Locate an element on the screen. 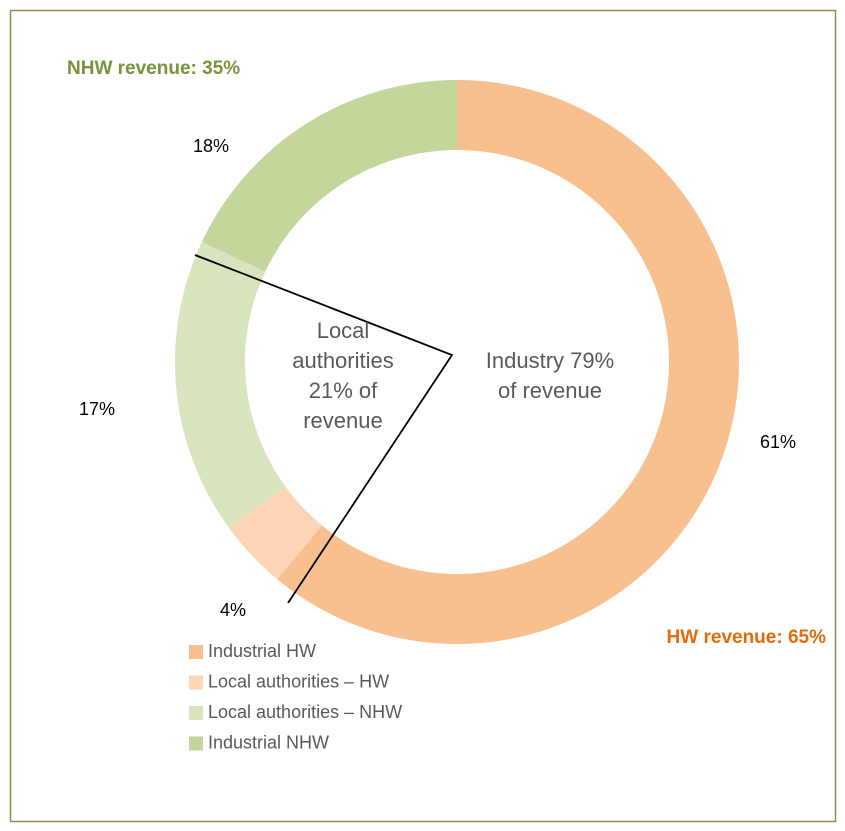 The image size is (845, 831). center-label: revenue is located at coordinates (343, 420).